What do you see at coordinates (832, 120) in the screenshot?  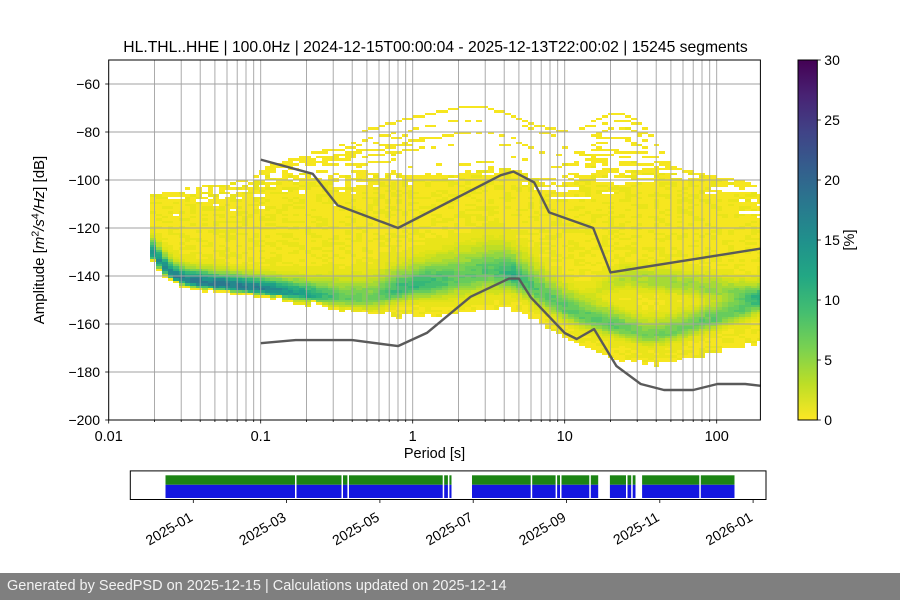 I see `svg-text: 25` at bounding box center [832, 120].